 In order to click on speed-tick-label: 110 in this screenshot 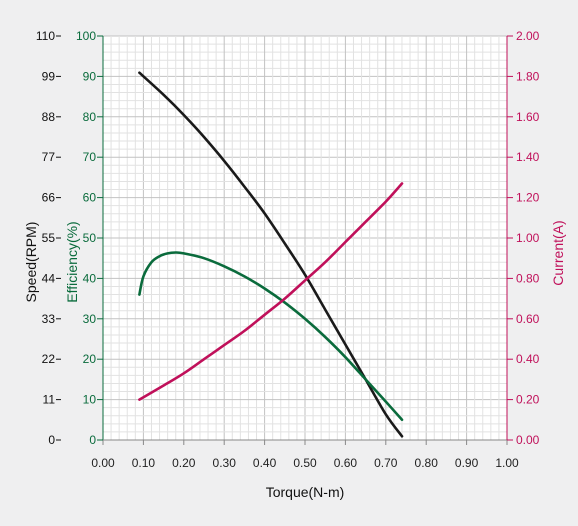, I will do `click(45, 36)`.